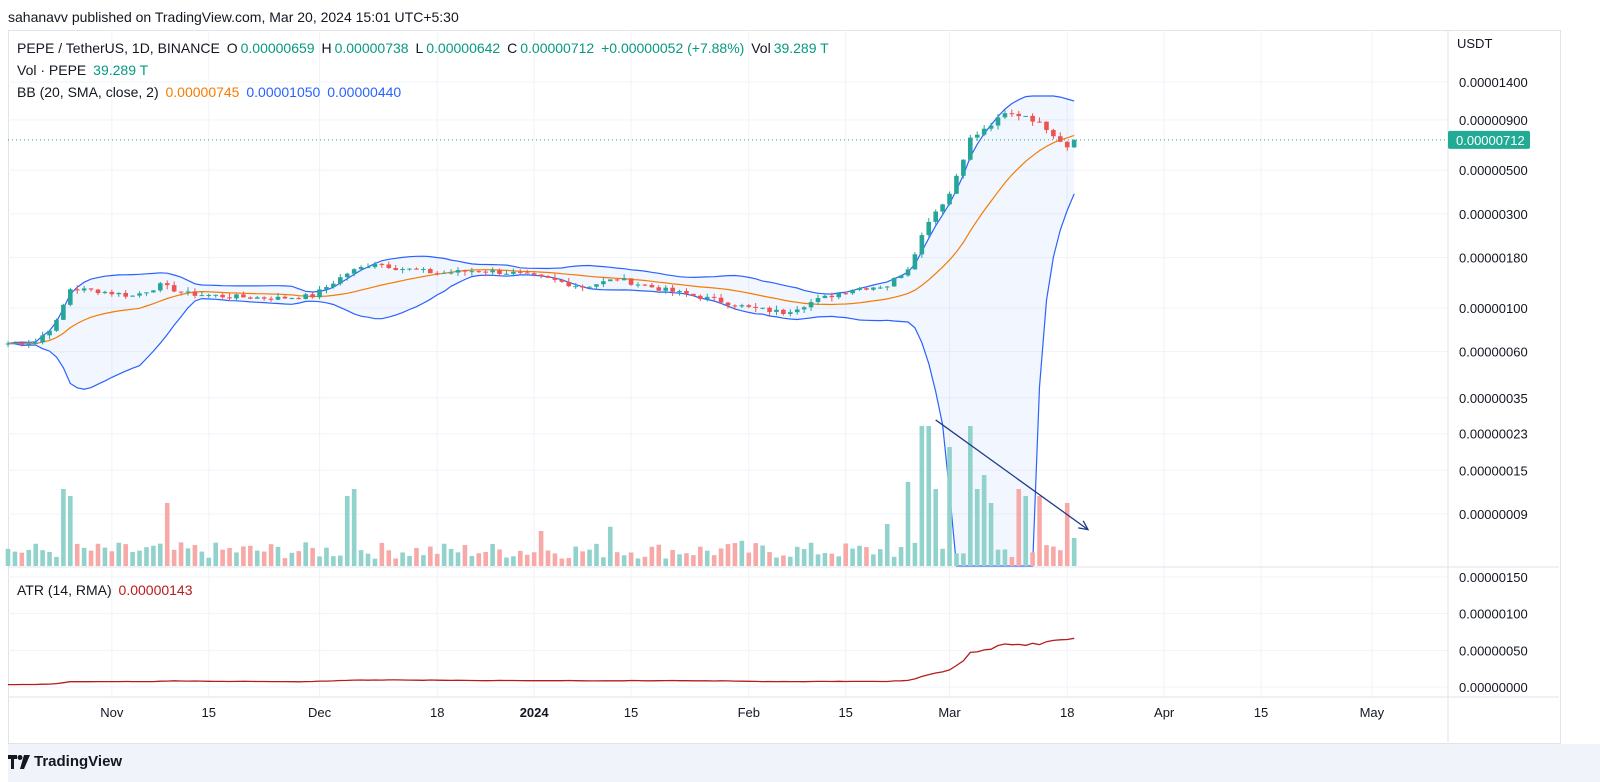  Describe the element at coordinates (742, 712) in the screenshot. I see `time-axis: Nov 15 Dec 18 2024 15 Feb 15 Mar 18 Apr 15 May` at that location.